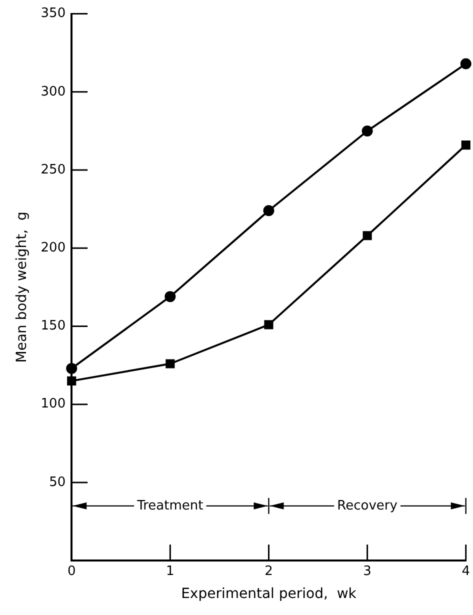 The image size is (473, 615). I want to click on x-tick-label: 1, so click(170, 571).